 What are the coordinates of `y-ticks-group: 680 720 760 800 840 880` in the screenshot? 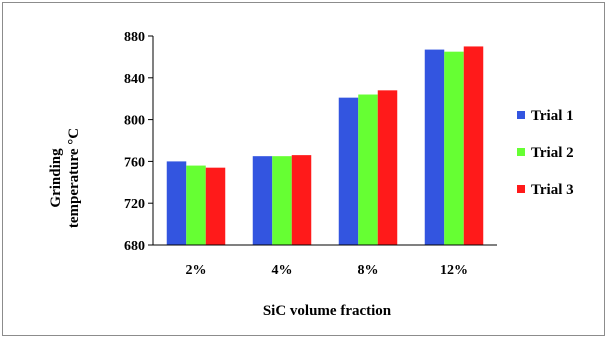 It's located at (138, 142).